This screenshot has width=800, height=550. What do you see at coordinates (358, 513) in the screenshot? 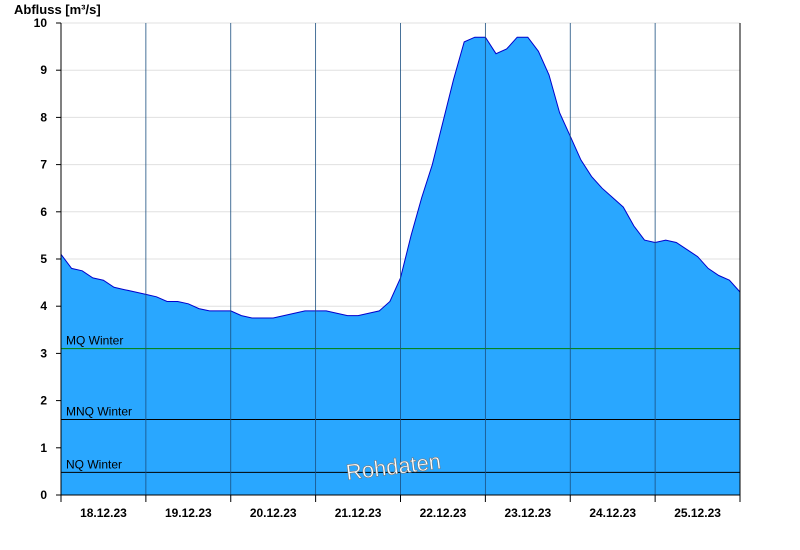
I see `x-tick-label: 21.12.23` at bounding box center [358, 513].